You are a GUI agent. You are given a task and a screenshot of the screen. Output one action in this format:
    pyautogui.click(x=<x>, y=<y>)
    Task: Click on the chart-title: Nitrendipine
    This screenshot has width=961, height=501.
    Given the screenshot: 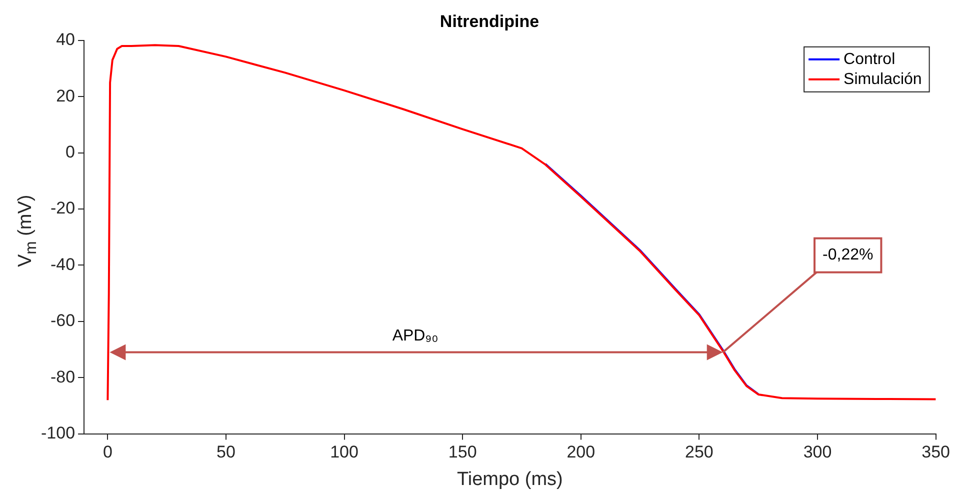 What is the action you would take?
    pyautogui.click(x=490, y=21)
    